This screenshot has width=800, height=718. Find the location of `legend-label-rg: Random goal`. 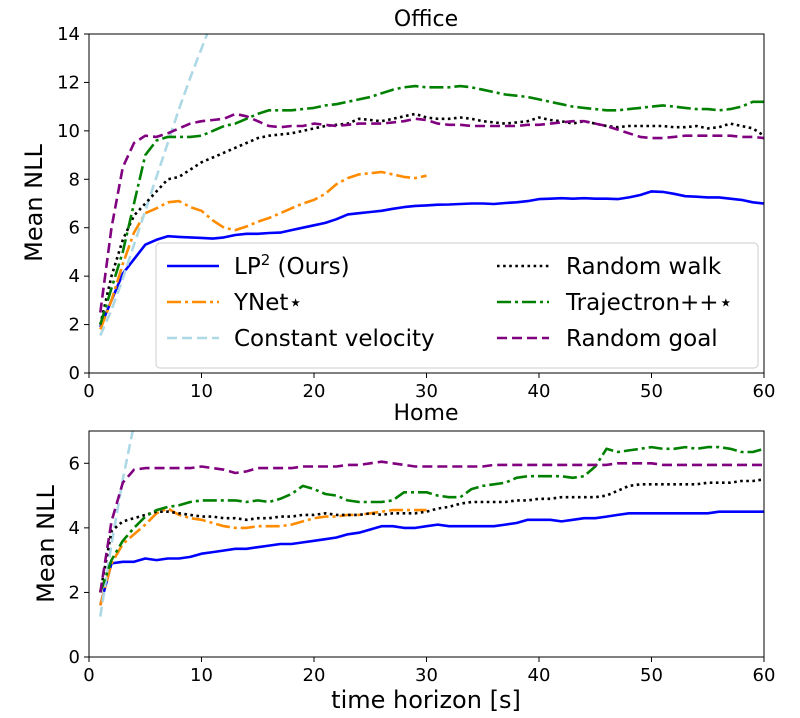

legend-label-rg: Random goal is located at coordinates (642, 339).